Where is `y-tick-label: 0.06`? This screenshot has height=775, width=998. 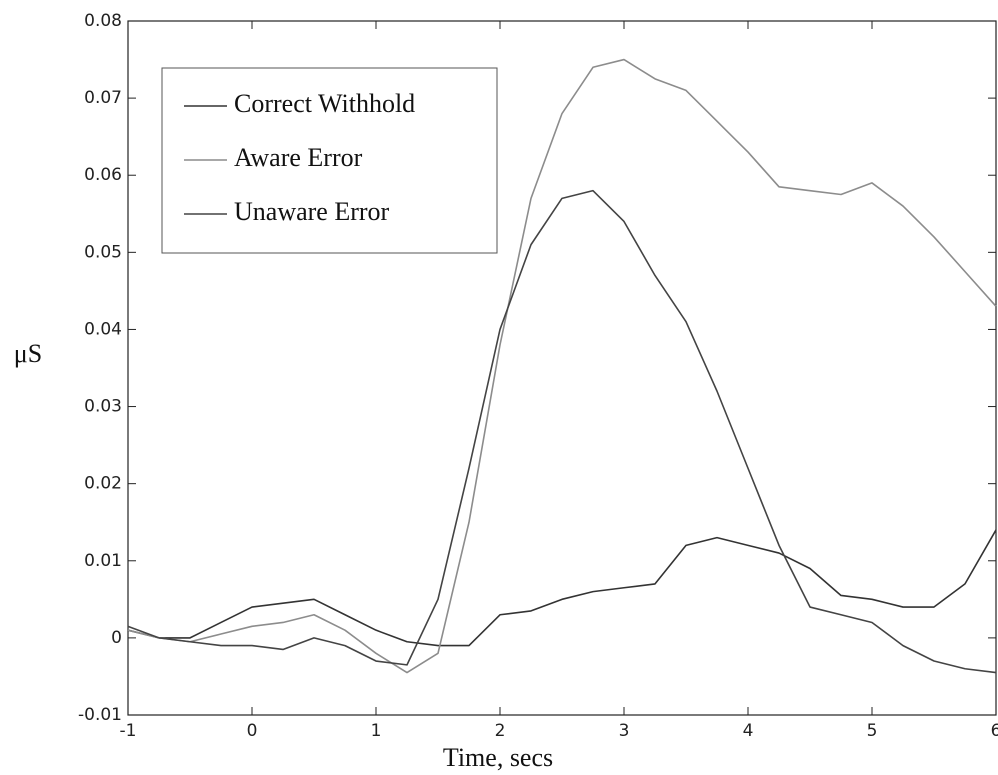 y-tick-label: 0.06 is located at coordinates (103, 175).